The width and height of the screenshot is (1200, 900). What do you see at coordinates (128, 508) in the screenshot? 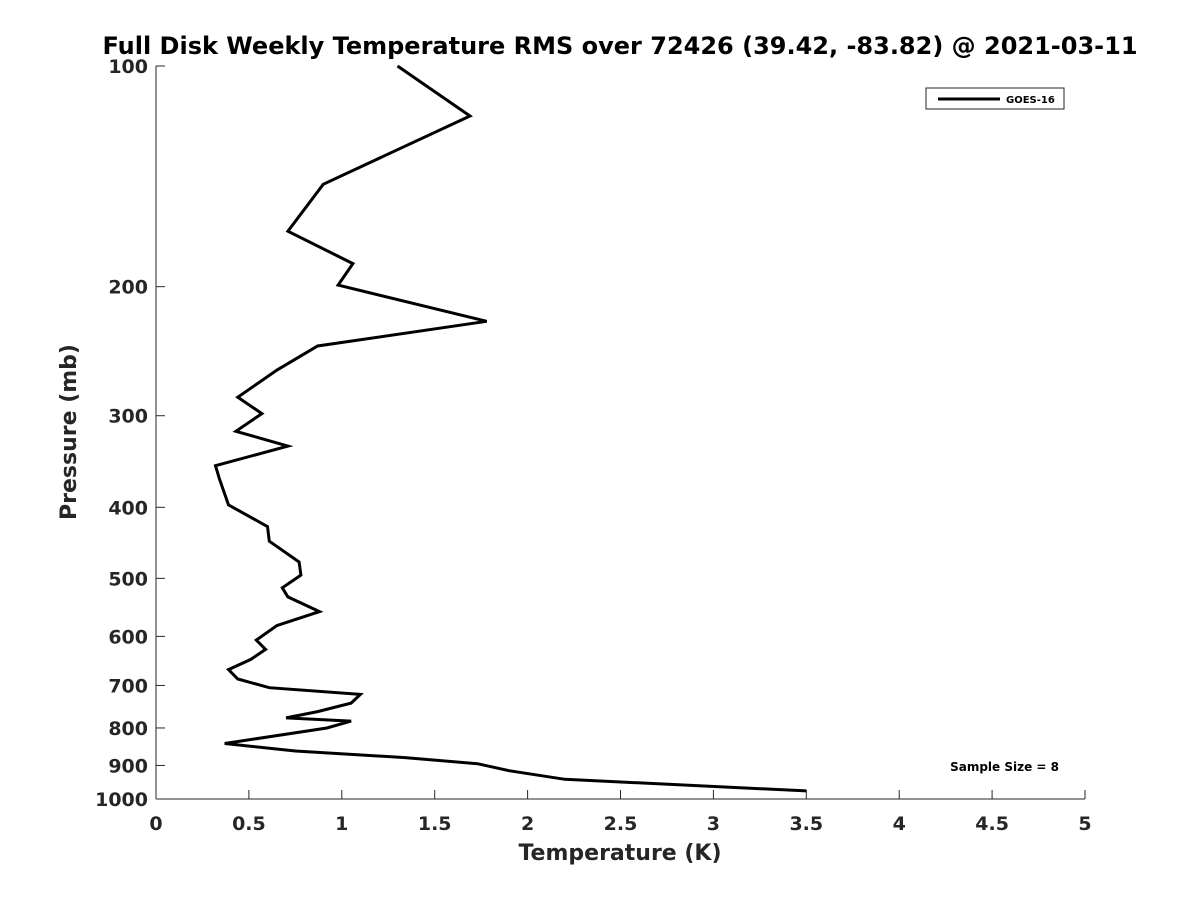
I see `y-tick-label: 400` at bounding box center [128, 508].